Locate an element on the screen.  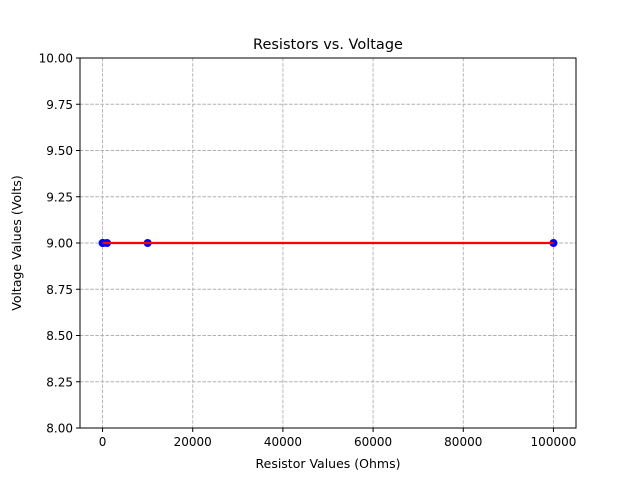
y-tick-label: 8.75 is located at coordinates (59, 290).